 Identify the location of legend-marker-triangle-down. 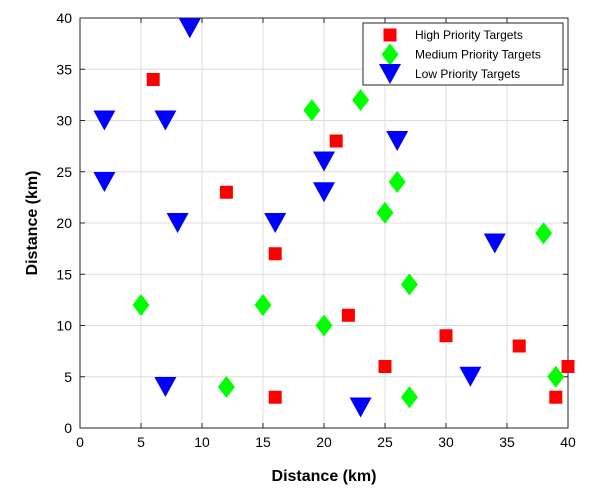
(390, 74).